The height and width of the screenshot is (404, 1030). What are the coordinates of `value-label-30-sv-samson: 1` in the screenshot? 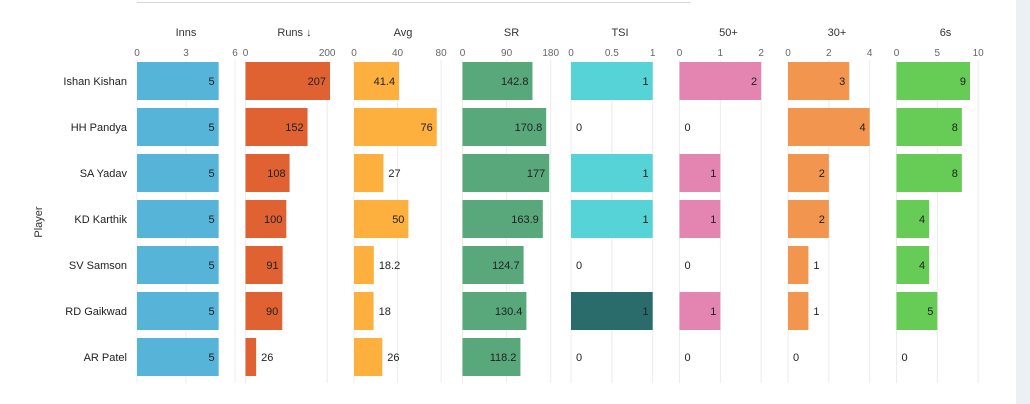 It's located at (816, 266).